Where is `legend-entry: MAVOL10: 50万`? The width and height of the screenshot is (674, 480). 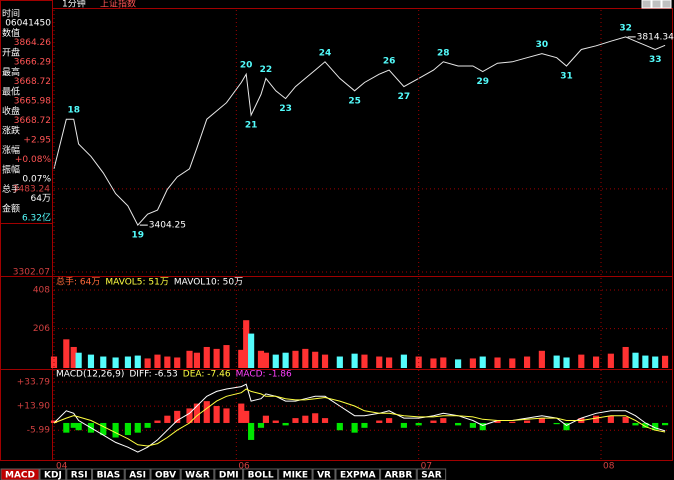
legend-entry: MAVOL10: 50万 is located at coordinates (208, 283).